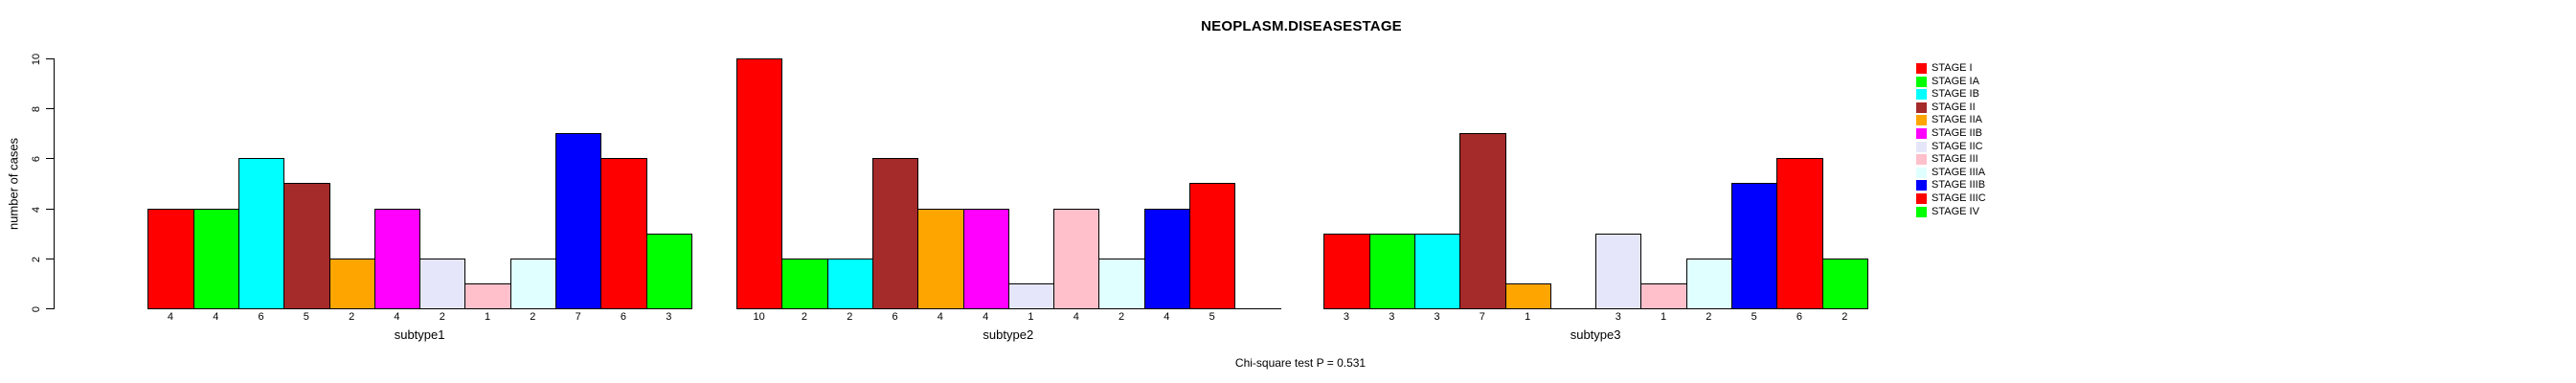 This screenshot has width=2576, height=383. What do you see at coordinates (1952, 68) in the screenshot?
I see `legend-label: STAGE I` at bounding box center [1952, 68].